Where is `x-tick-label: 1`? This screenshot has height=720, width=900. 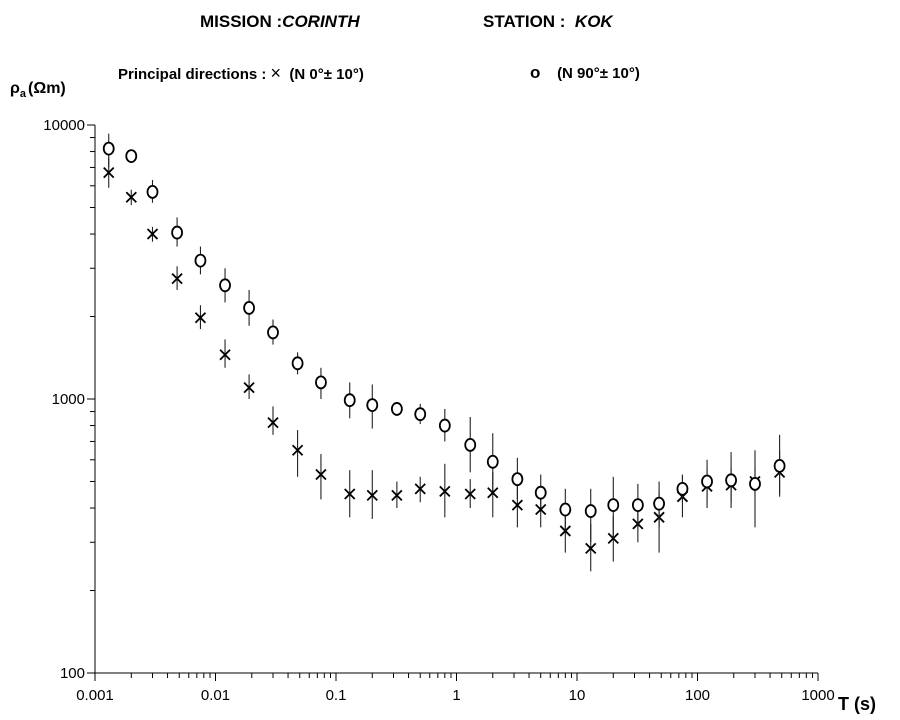 x-tick-label: 1 is located at coordinates (456, 695).